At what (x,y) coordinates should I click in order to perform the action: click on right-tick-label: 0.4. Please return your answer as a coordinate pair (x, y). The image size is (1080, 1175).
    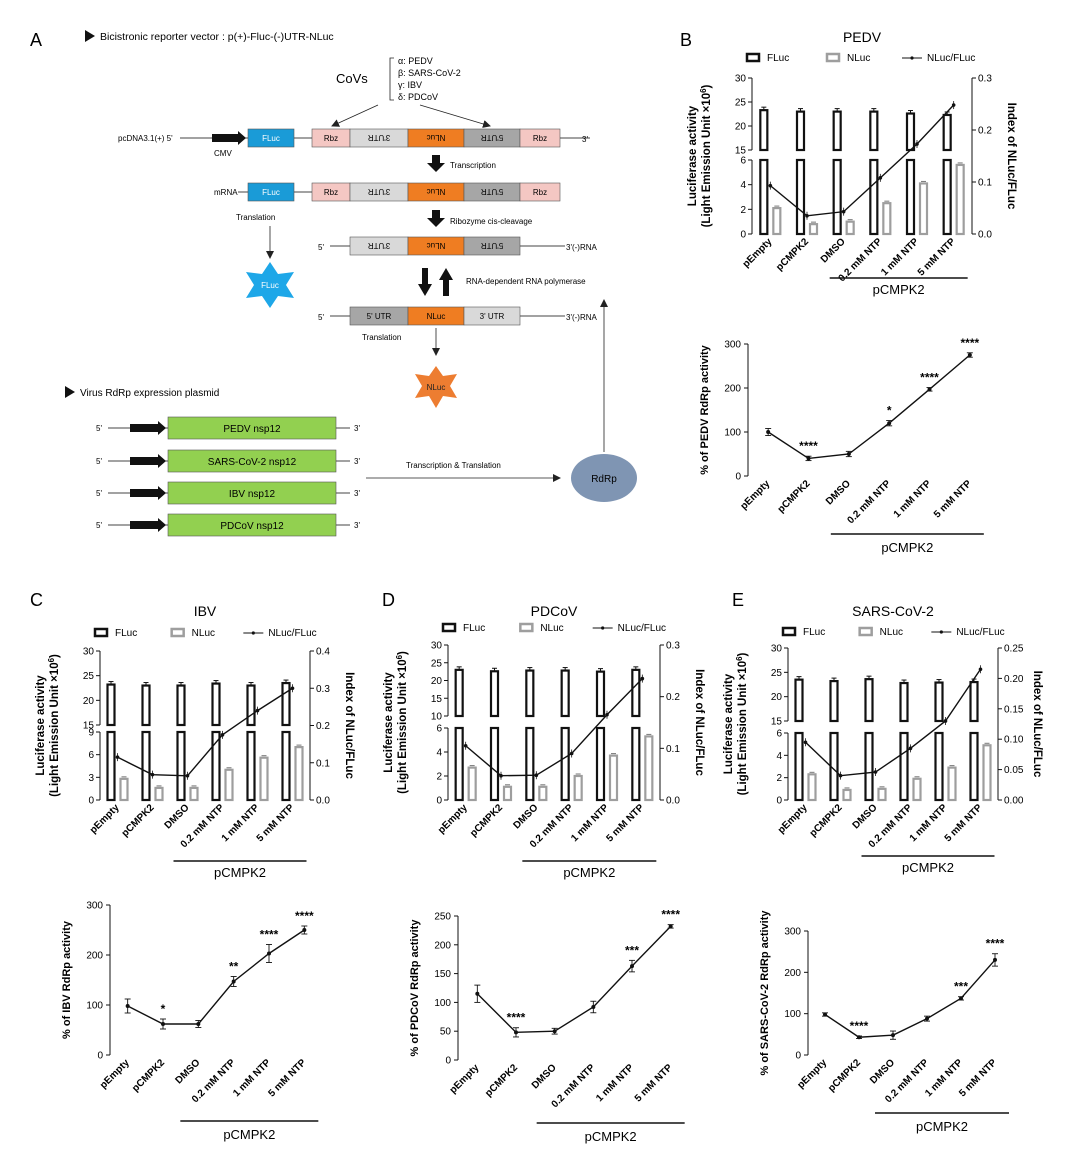
    Looking at the image, I should click on (323, 652).